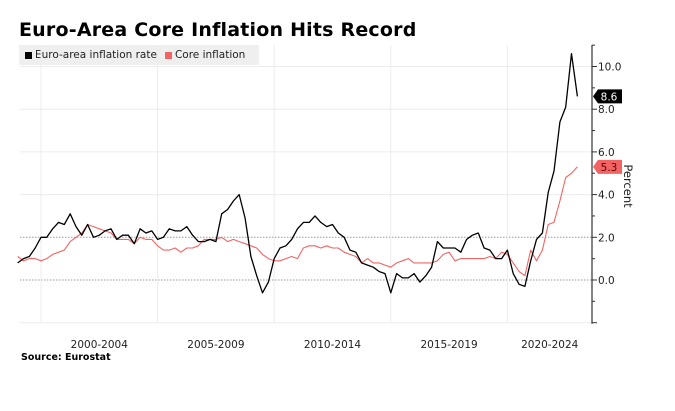  I want to click on legend-swatch-headline, so click(28, 55).